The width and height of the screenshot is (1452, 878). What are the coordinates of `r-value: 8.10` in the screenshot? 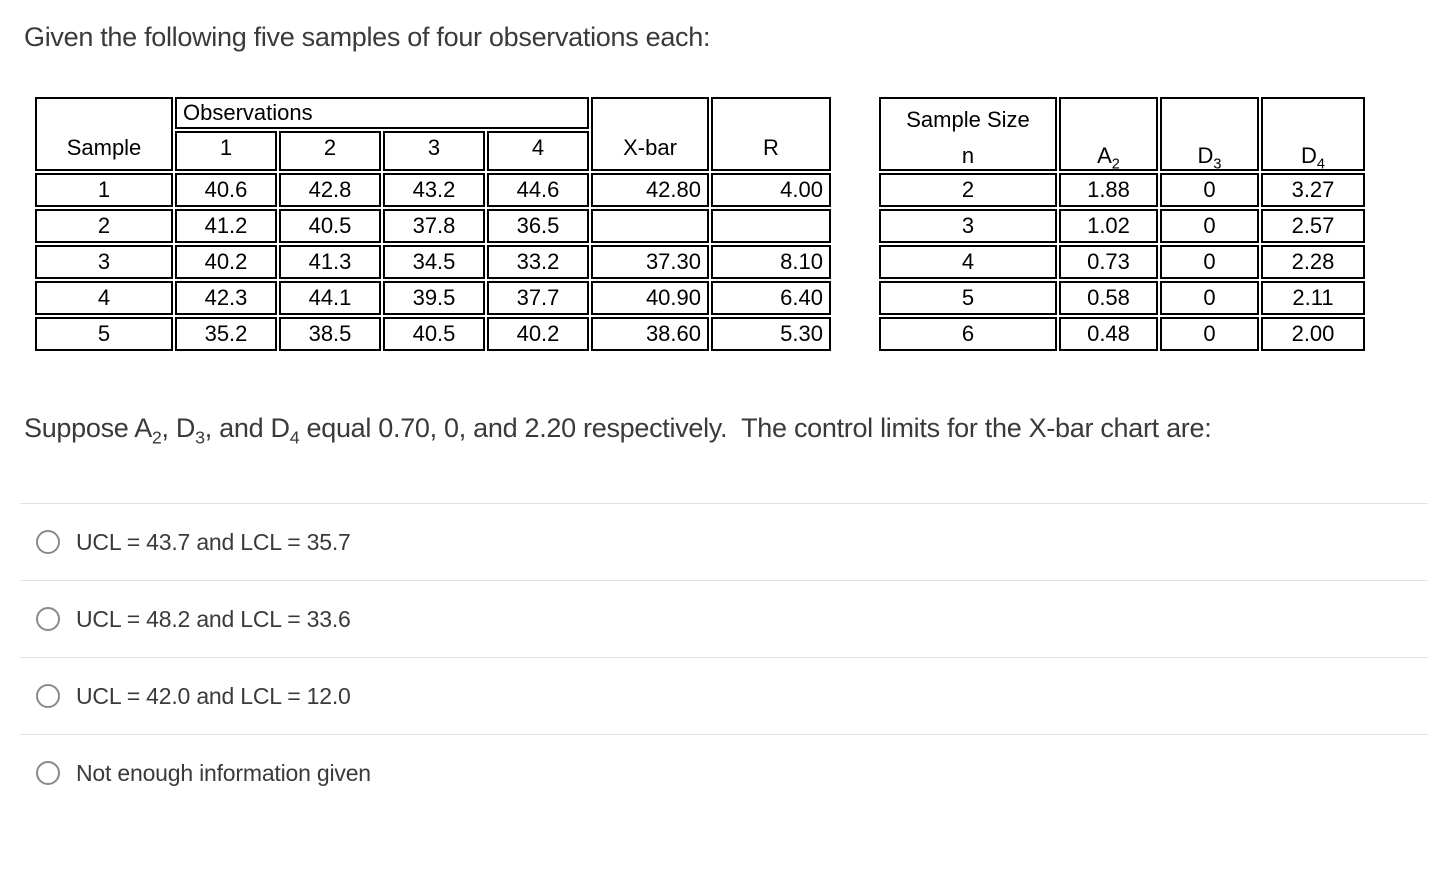 It's located at (771, 262).